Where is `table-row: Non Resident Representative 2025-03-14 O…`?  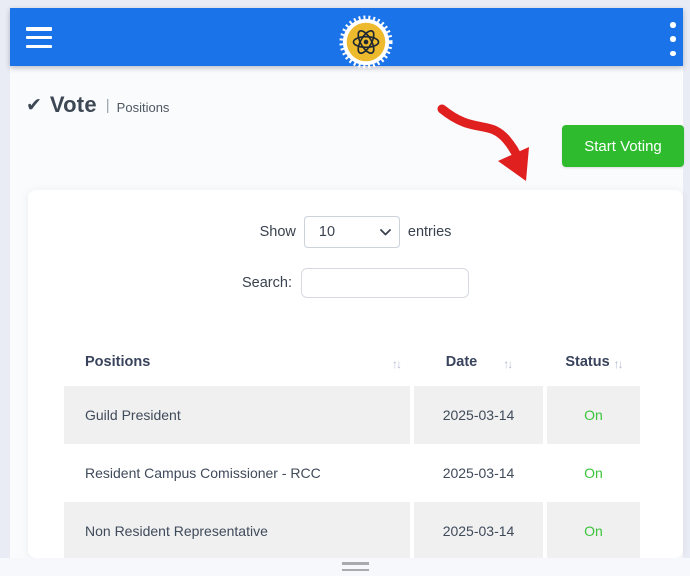 table-row: Non Resident Representative 2025-03-14 O… is located at coordinates (352, 530).